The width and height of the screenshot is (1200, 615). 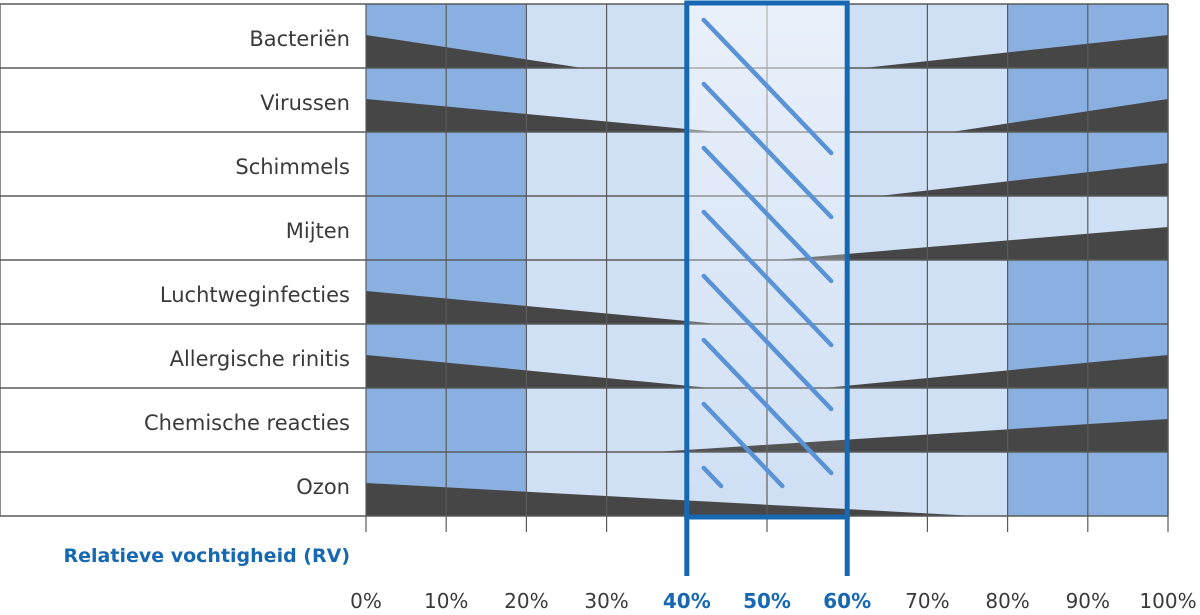 What do you see at coordinates (260, 359) in the screenshot?
I see `row-label: Allergische rinitis` at bounding box center [260, 359].